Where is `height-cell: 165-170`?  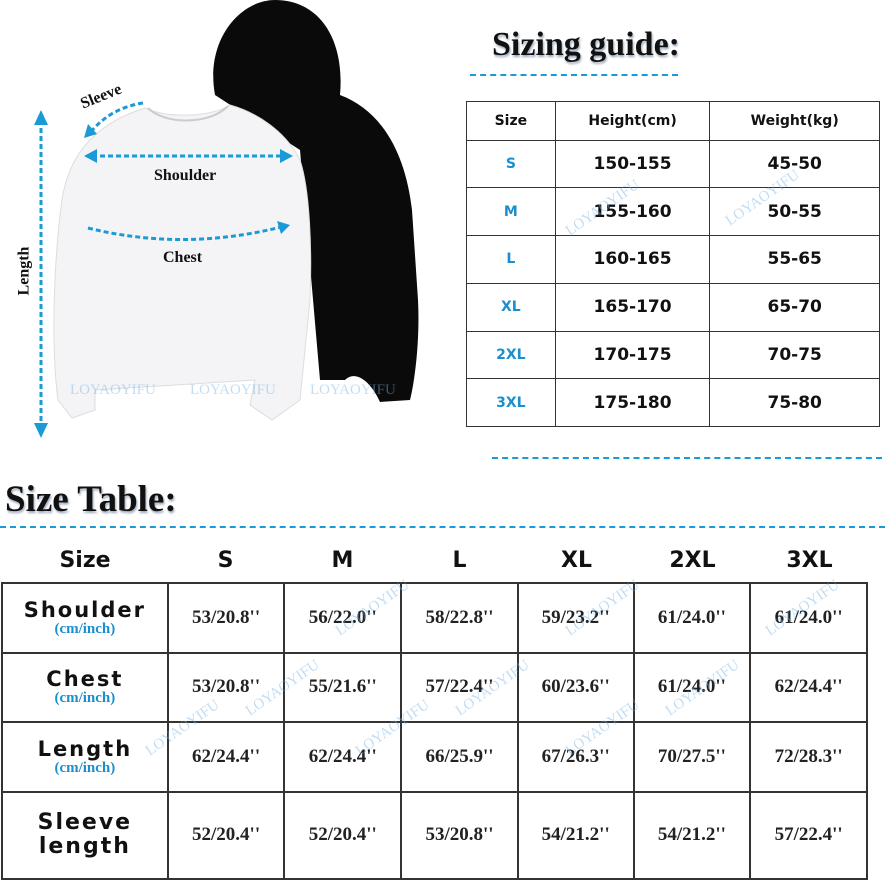
height-cell: 165-170 is located at coordinates (632, 307).